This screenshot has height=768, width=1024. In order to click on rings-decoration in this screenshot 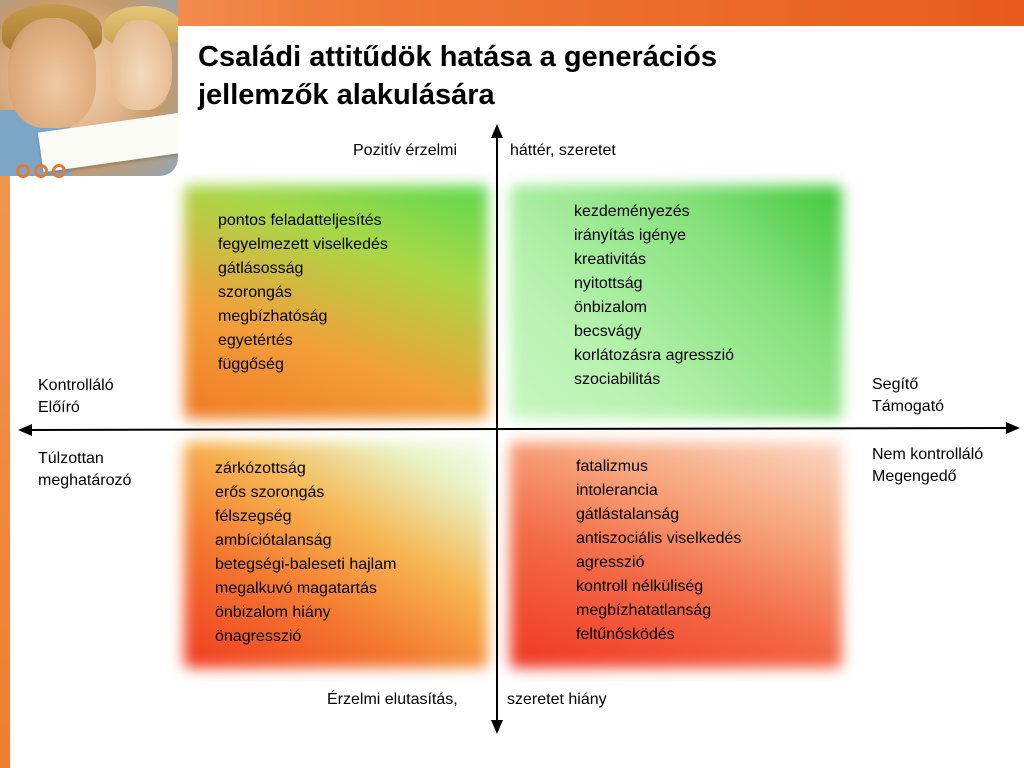, I will do `click(46, 174)`.